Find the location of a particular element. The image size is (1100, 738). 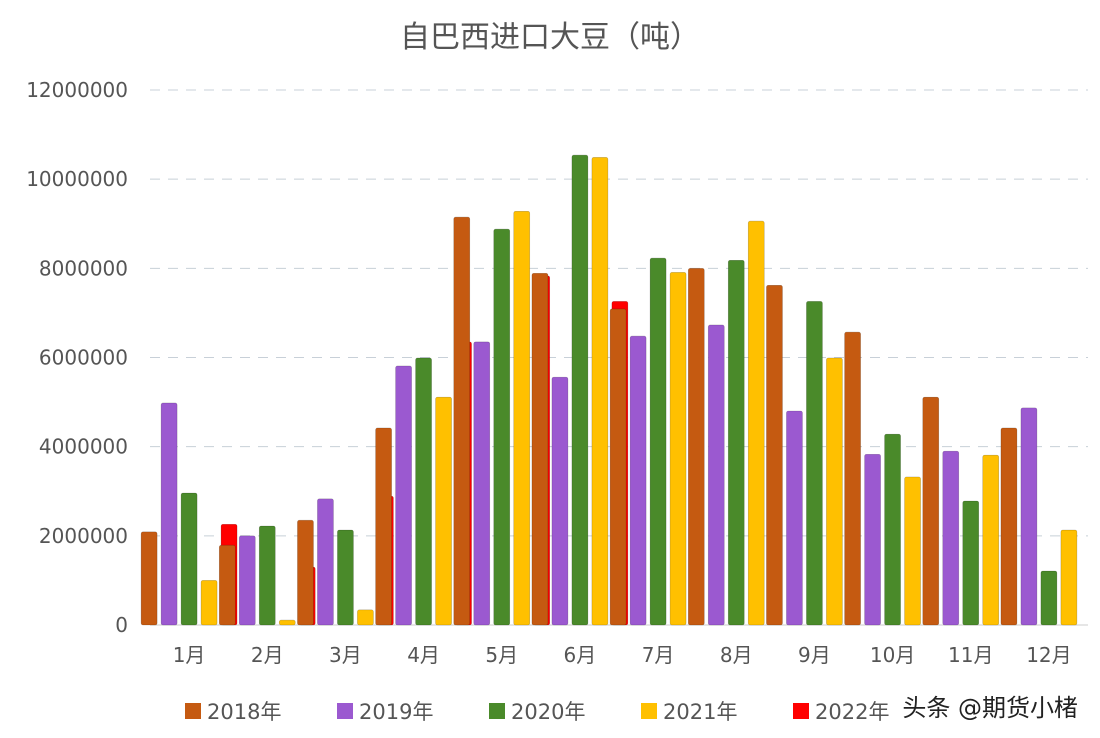

bar-2020年-8月 is located at coordinates (736, 443).